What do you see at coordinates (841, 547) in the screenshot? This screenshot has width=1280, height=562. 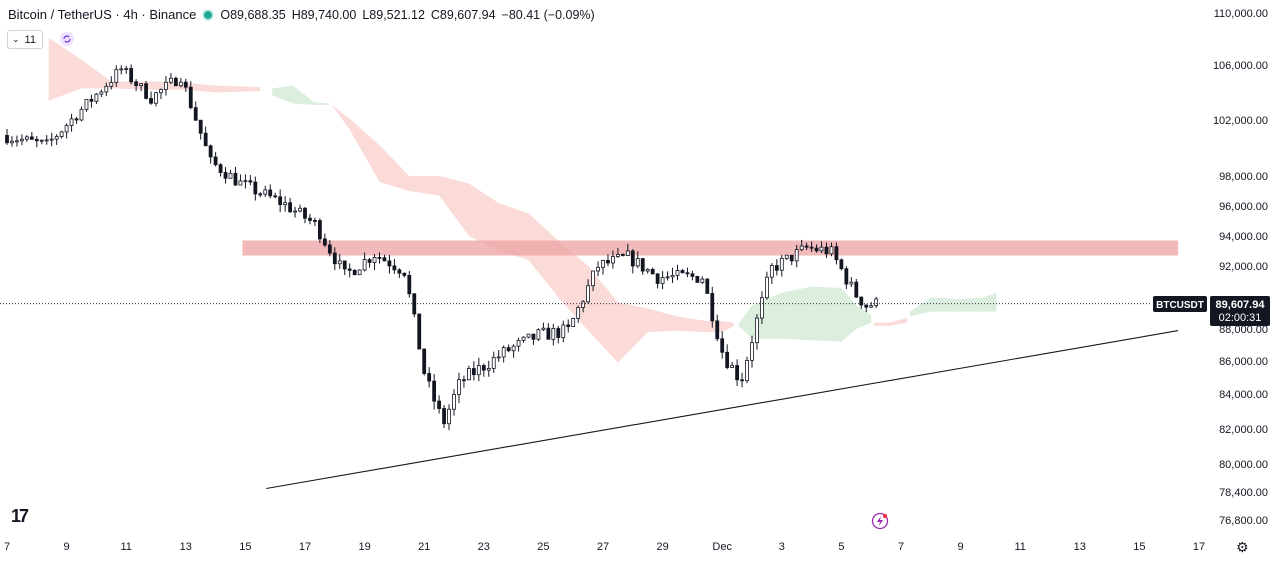 I see `time-tick-label: 5` at bounding box center [841, 547].